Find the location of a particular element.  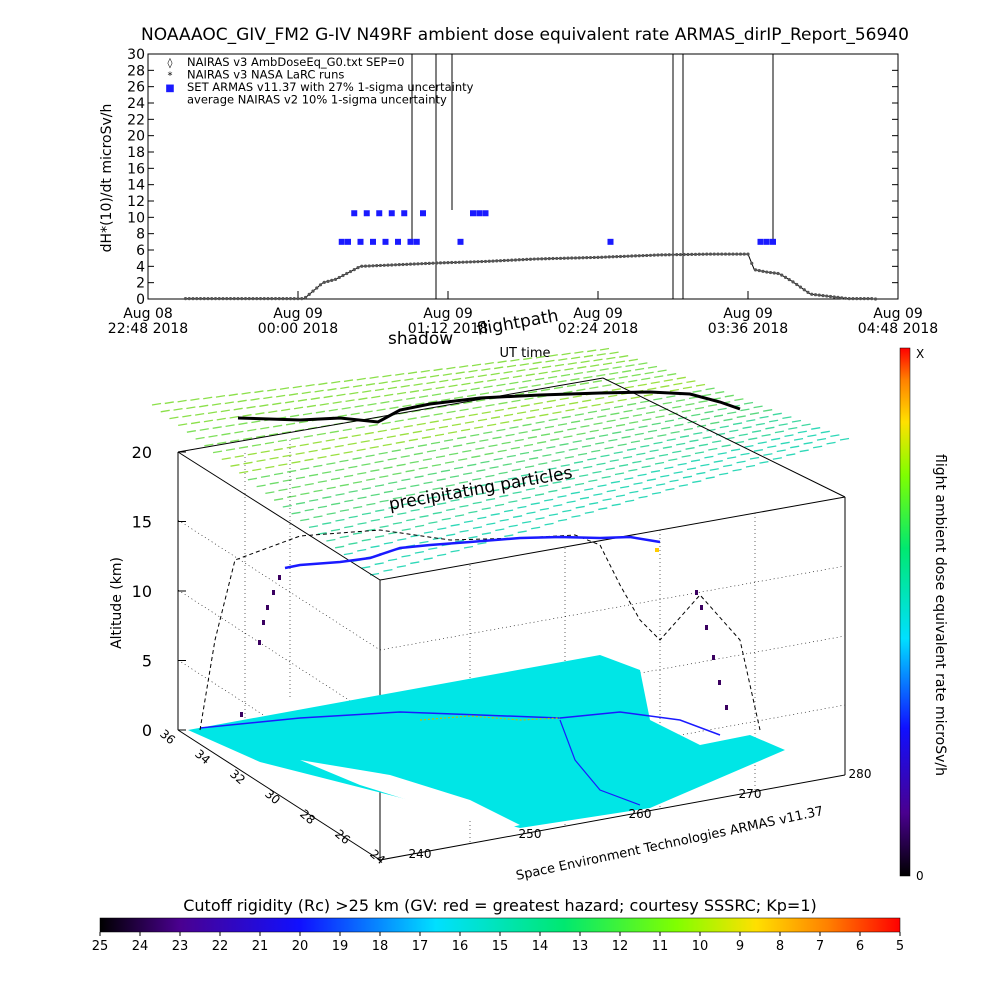

cutoff-tick-label: 9 is located at coordinates (740, 946).